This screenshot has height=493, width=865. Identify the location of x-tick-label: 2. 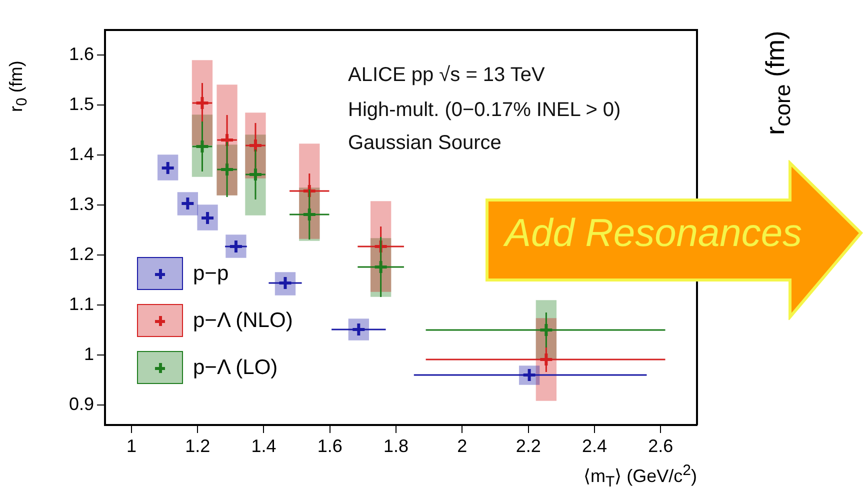
(462, 446).